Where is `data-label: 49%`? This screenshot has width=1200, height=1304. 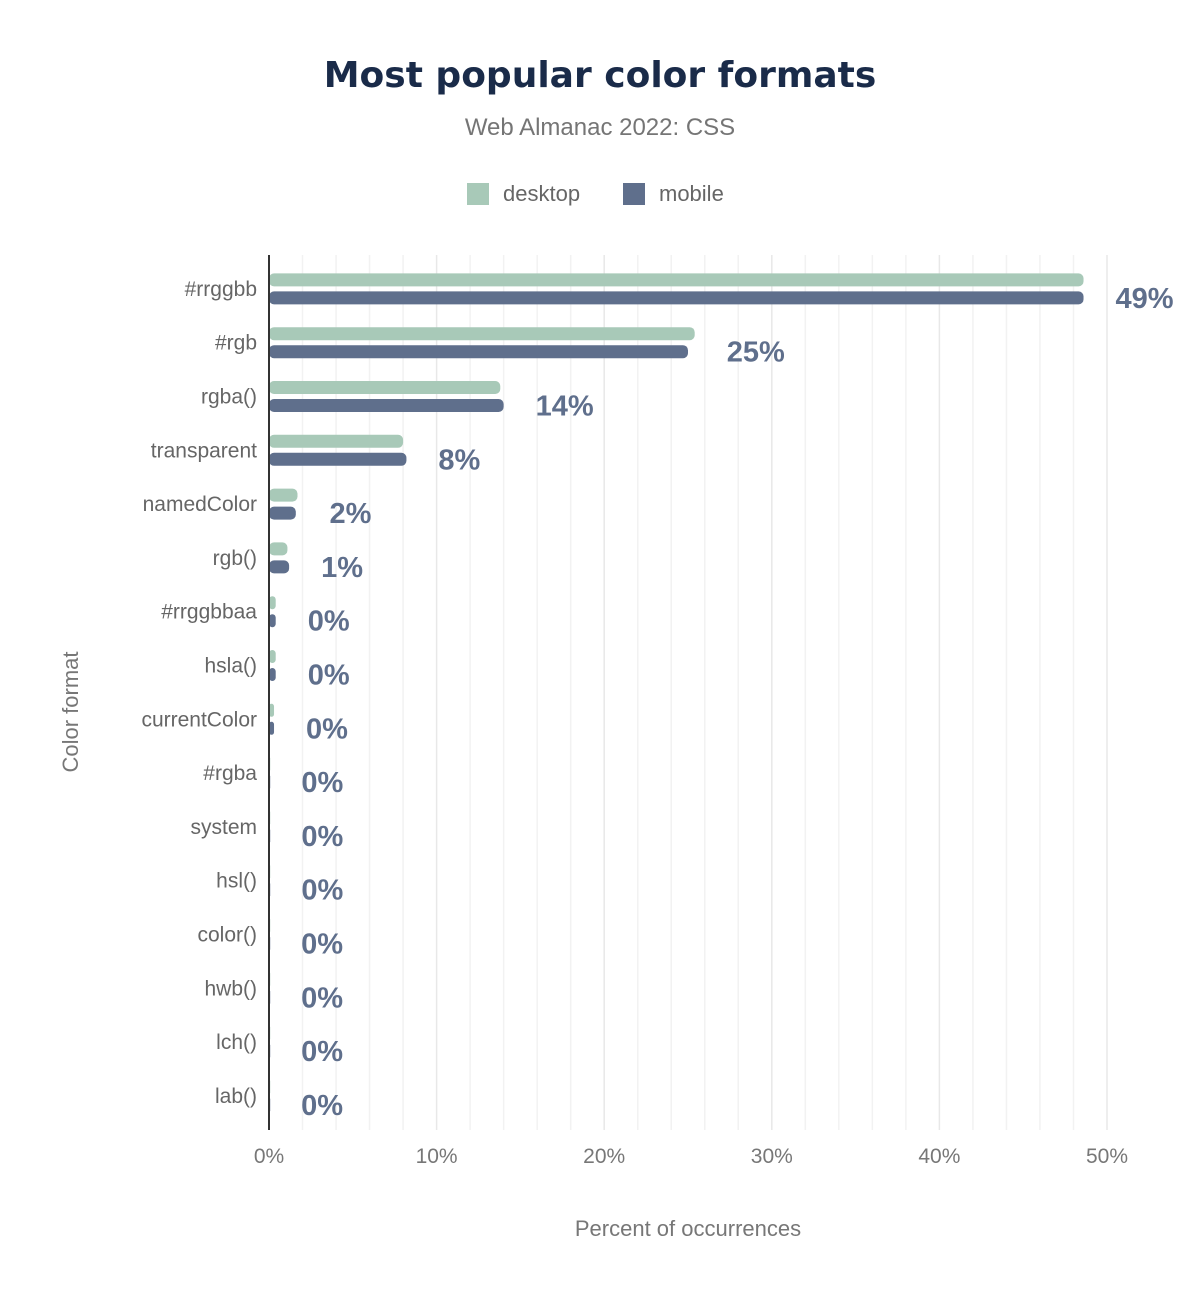
data-label: 49% is located at coordinates (1145, 299).